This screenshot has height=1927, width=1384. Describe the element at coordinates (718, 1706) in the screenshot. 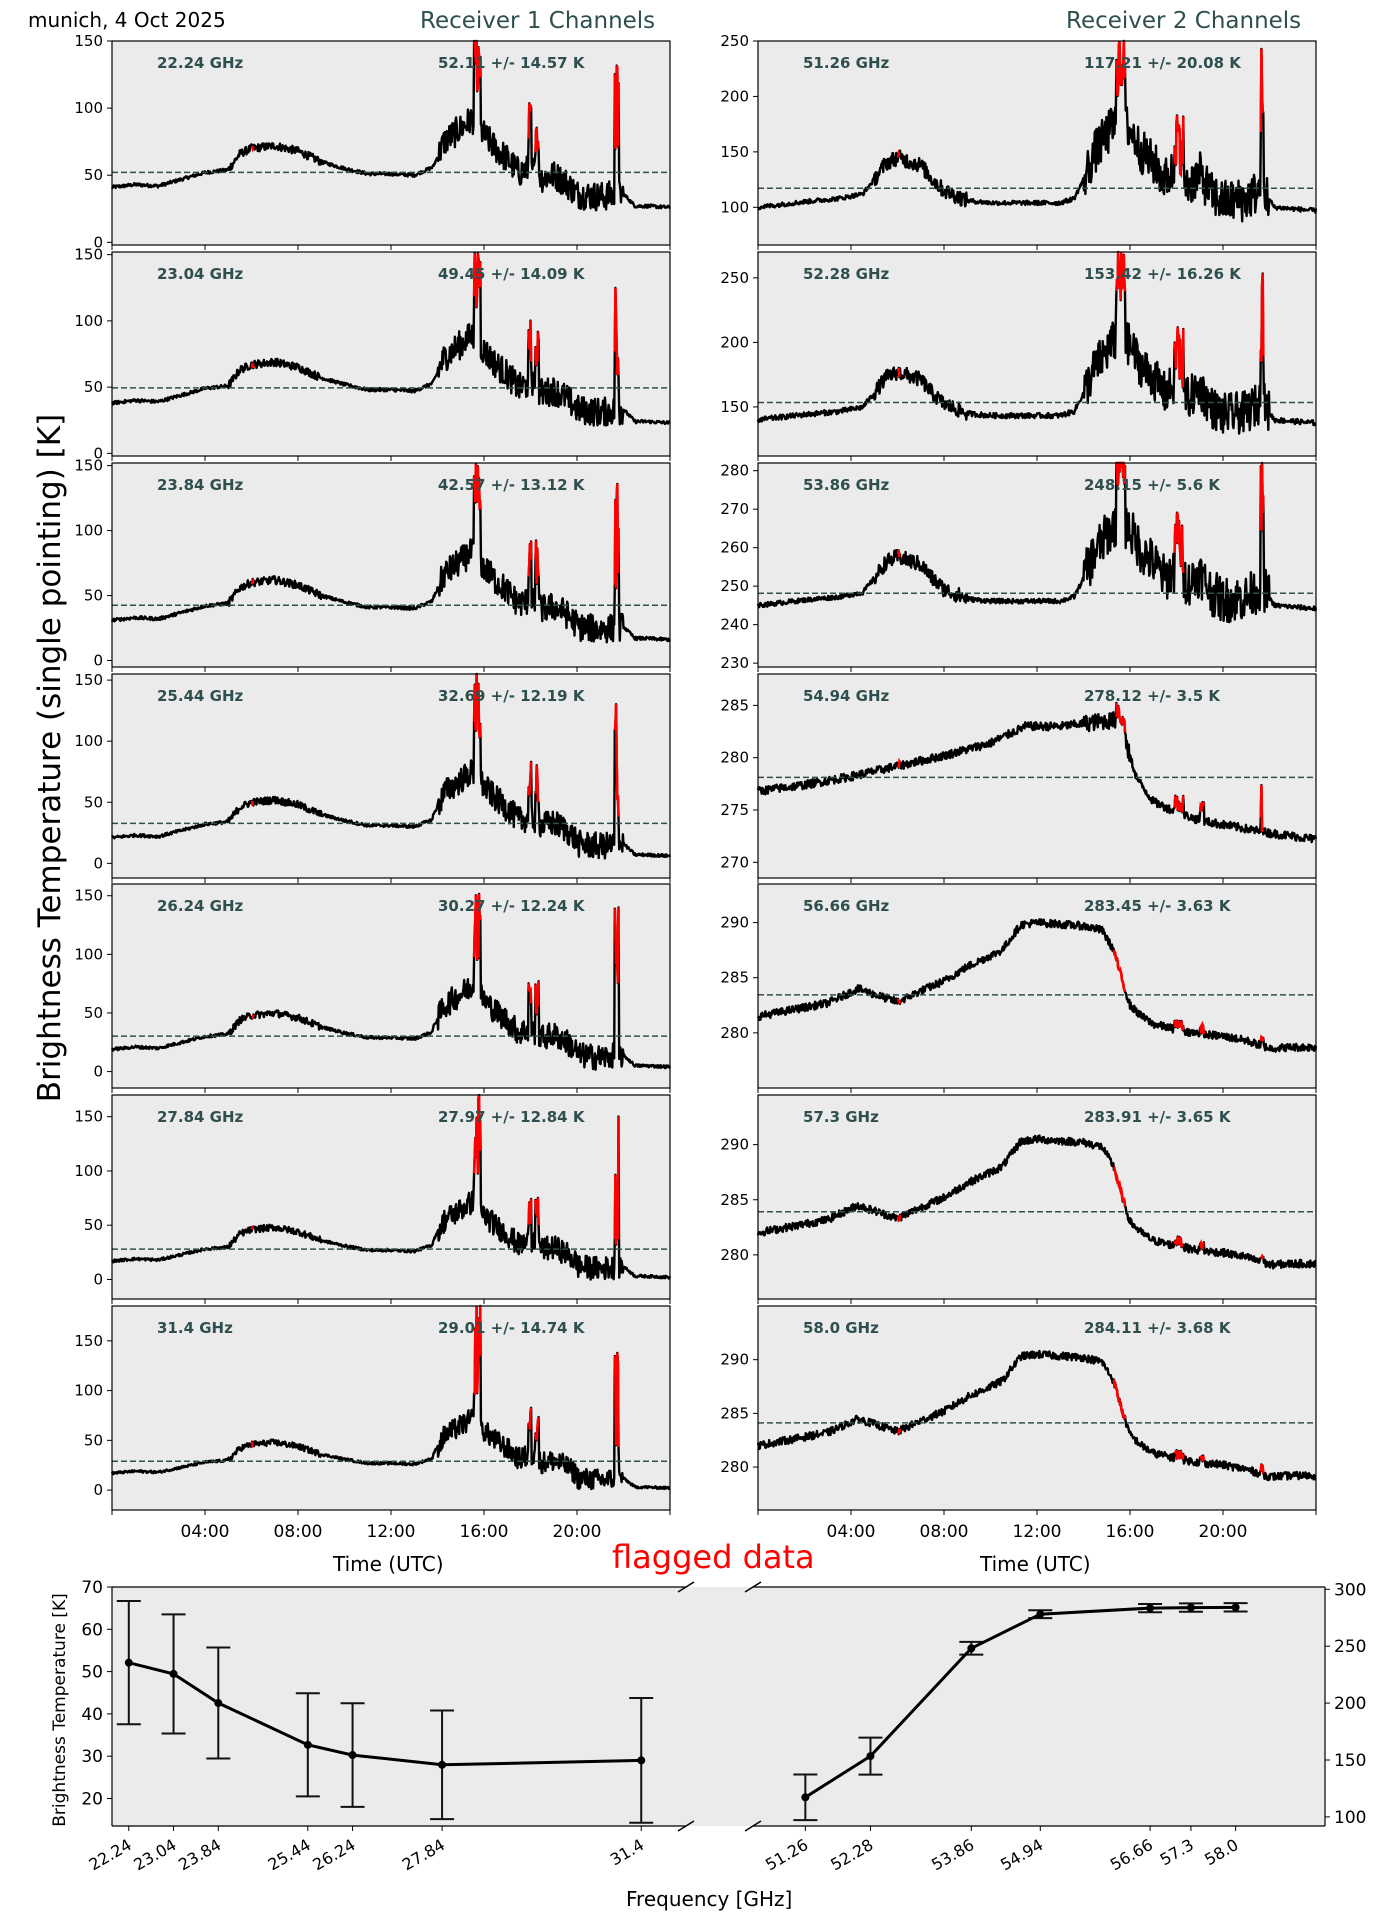

I see `means-chart-background` at that location.